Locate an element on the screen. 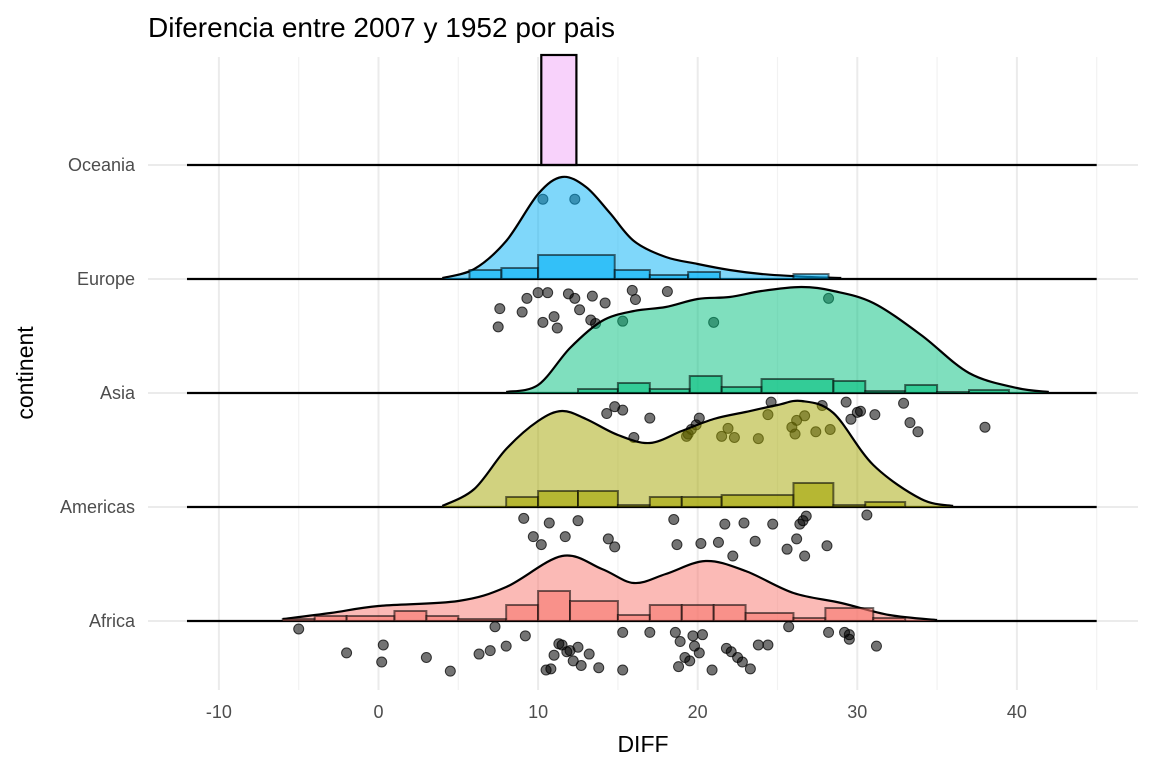  y-axis-ticks: Africa Americas Asia Europe Oceania is located at coordinates (98, 393).